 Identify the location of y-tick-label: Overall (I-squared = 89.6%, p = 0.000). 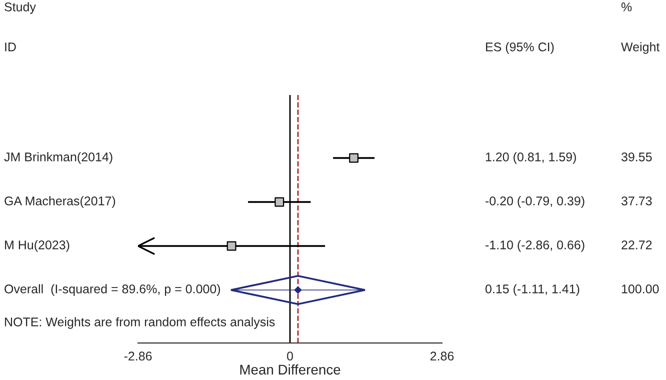
(112, 290).